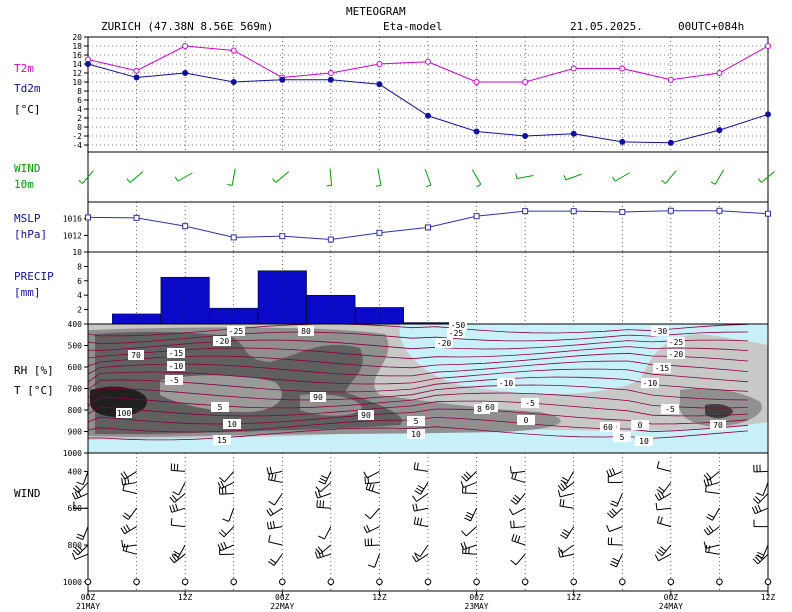  Describe the element at coordinates (77, 73) in the screenshot. I see `temp-tick-label: 12` at that location.